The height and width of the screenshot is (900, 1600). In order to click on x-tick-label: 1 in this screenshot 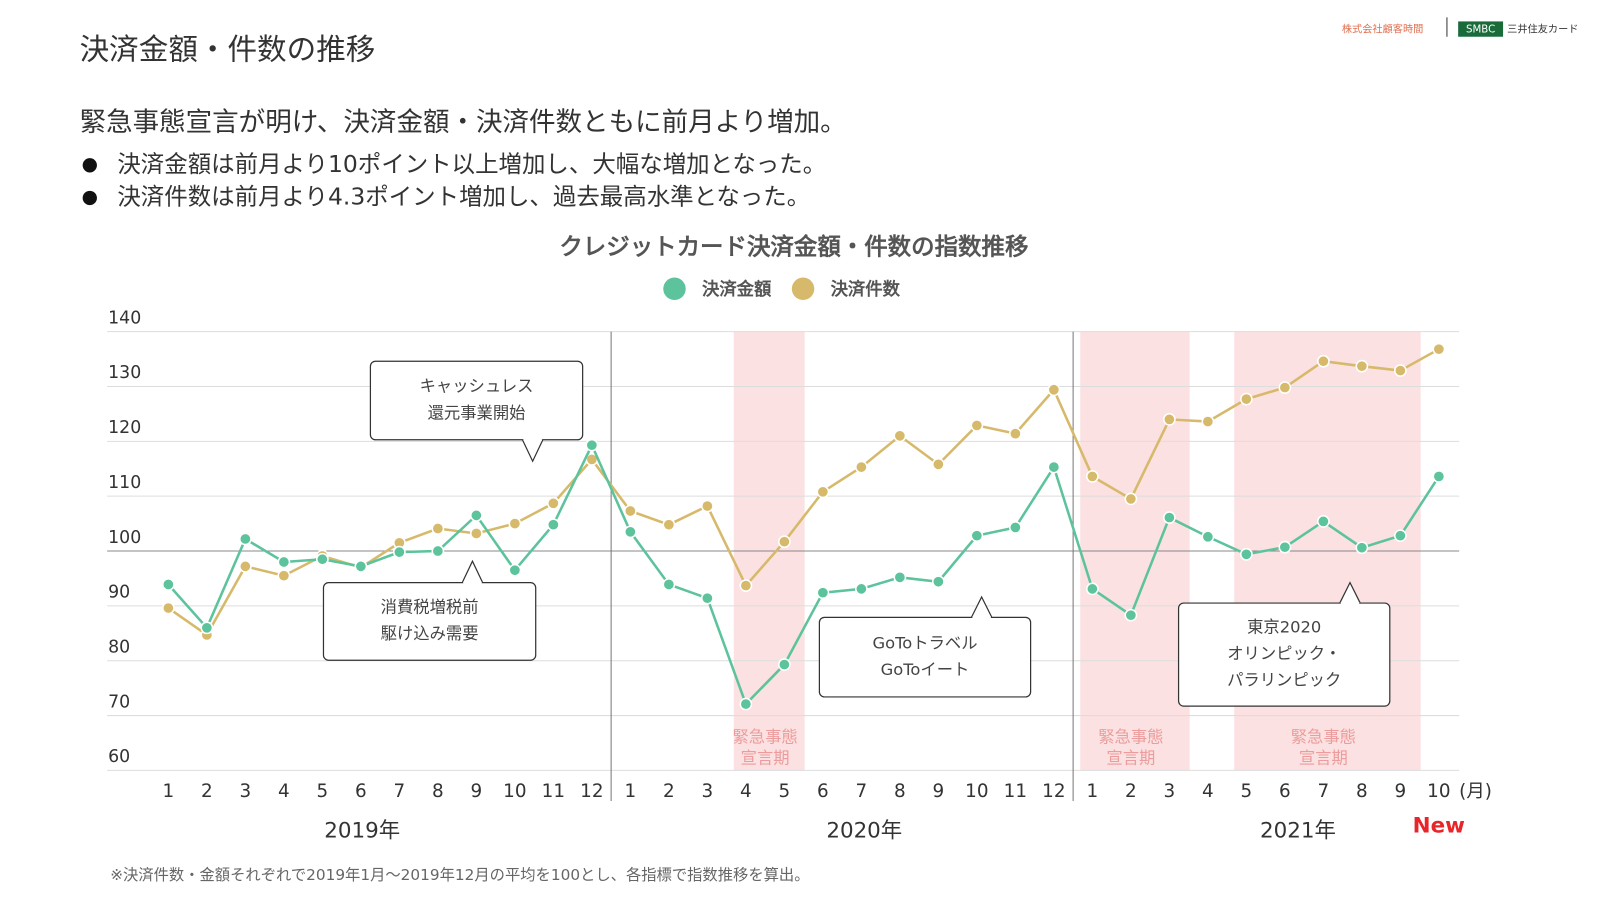, I will do `click(1093, 791)`.